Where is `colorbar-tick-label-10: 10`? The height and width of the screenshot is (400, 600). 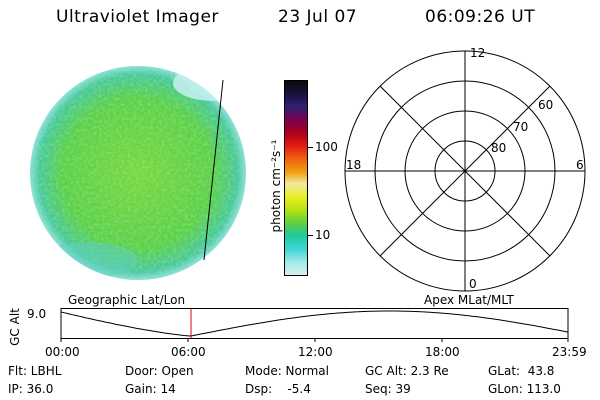
colorbar-tick-label-10: 10 is located at coordinates (323, 235).